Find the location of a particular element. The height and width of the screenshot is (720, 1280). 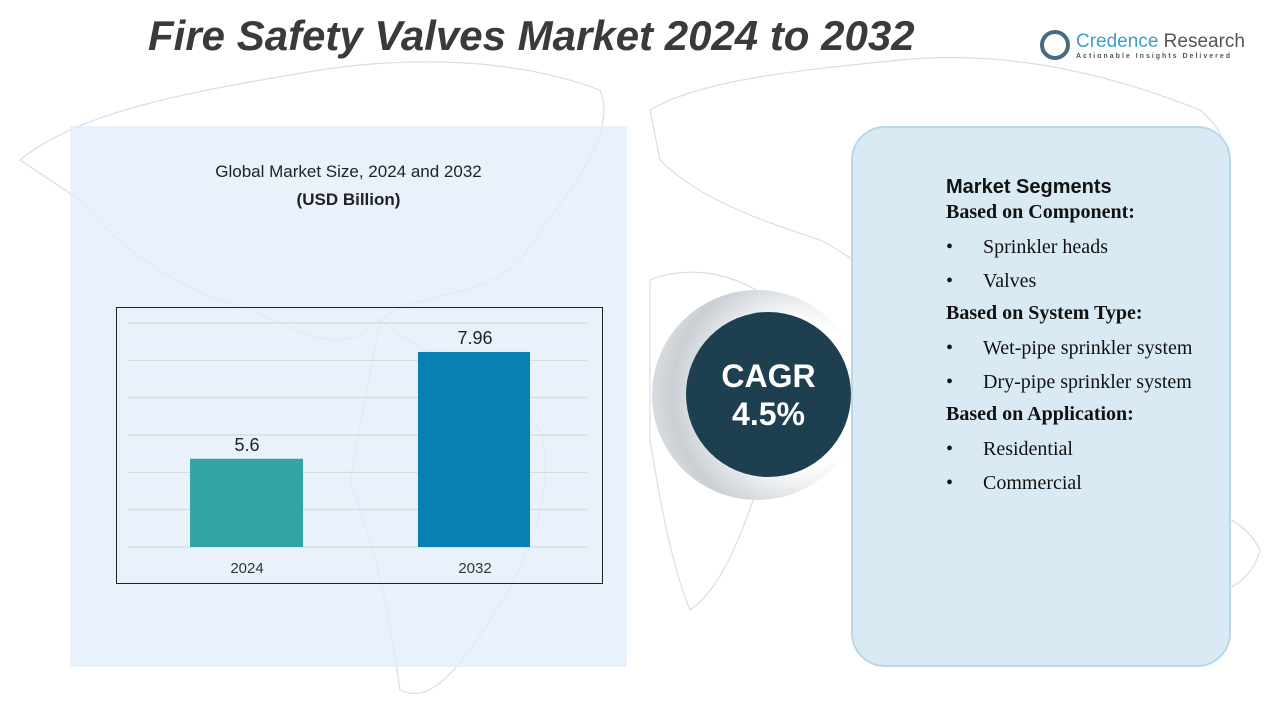

chart-unit: (USD Billion) is located at coordinates (348, 199).